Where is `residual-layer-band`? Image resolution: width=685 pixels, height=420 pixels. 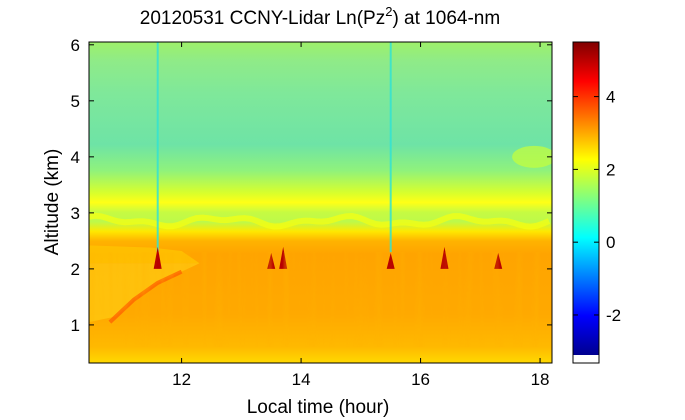
residual-layer-band is located at coordinates (320, 221).